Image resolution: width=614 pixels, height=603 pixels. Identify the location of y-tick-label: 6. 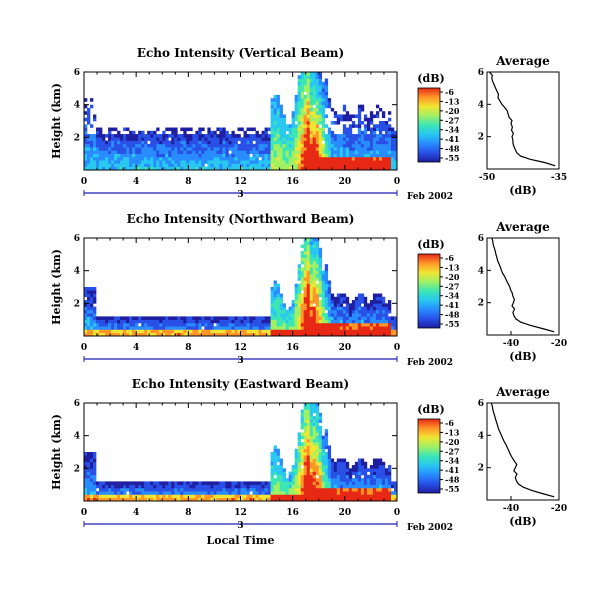
(77, 404).